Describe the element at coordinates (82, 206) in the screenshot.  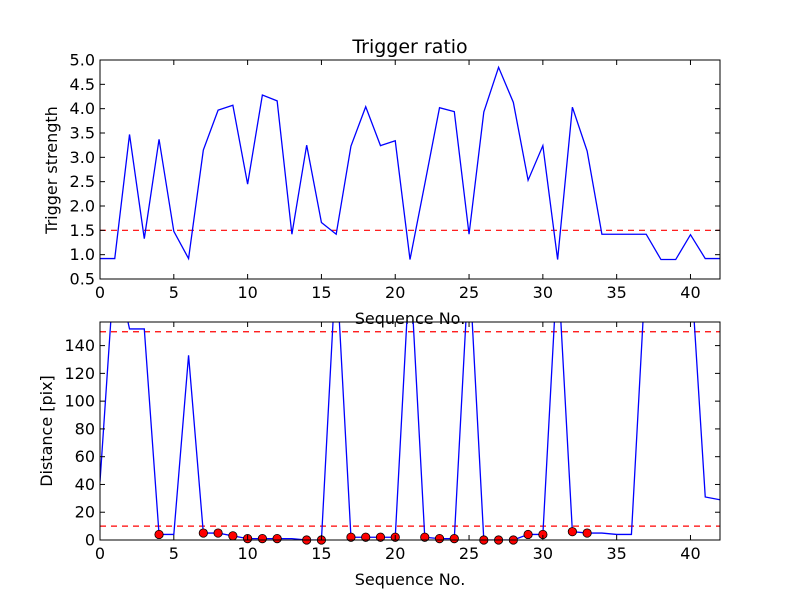
I see `y-tick-label: 2.0` at that location.